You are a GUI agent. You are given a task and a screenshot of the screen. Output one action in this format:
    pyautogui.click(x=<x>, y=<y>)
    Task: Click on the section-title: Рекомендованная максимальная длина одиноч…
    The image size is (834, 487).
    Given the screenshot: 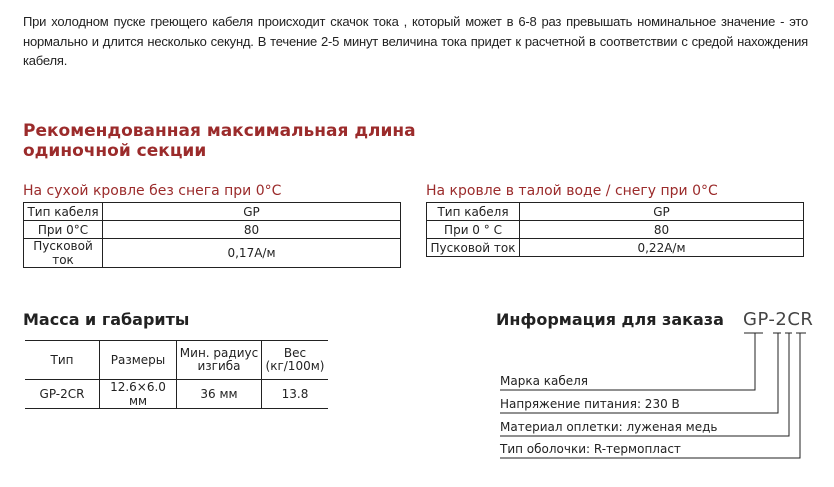 What is the action you would take?
    pyautogui.click(x=219, y=141)
    